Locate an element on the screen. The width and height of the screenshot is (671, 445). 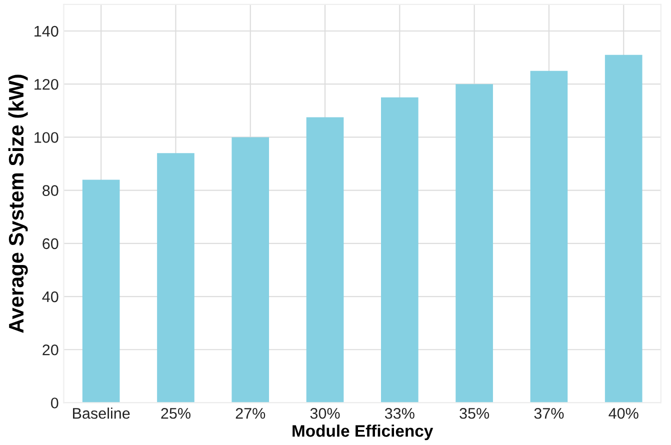
y-tick-label: 0 is located at coordinates (54, 403).